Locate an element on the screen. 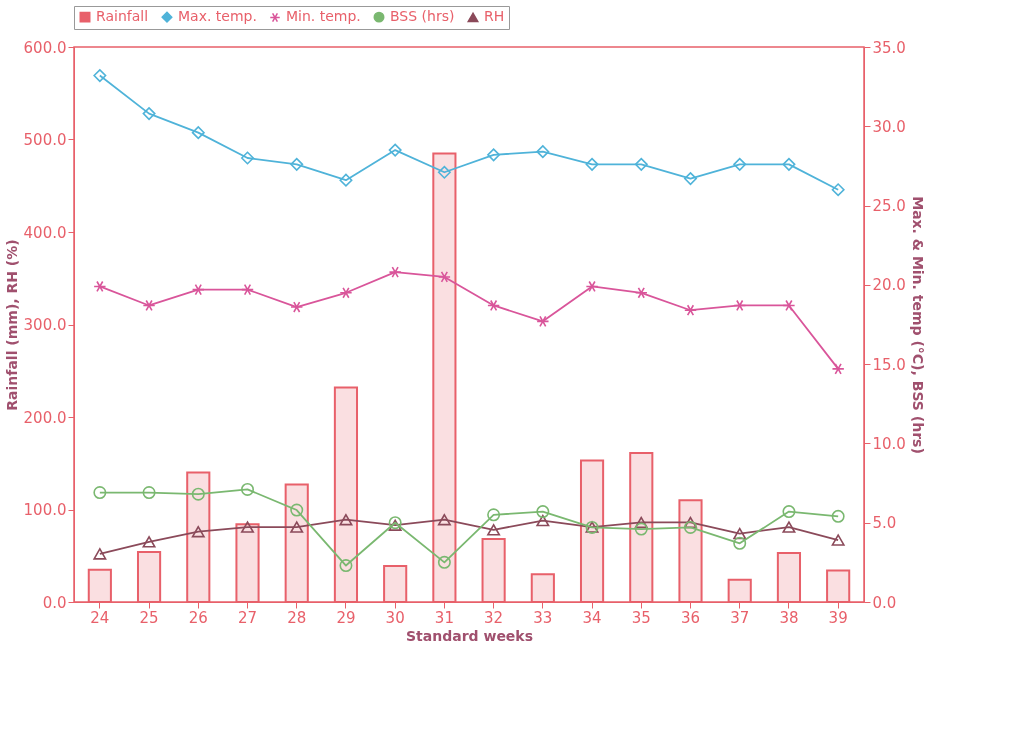 This screenshot has height=741, width=1013. y2-tick-label: 35.0 is located at coordinates (889, 47).